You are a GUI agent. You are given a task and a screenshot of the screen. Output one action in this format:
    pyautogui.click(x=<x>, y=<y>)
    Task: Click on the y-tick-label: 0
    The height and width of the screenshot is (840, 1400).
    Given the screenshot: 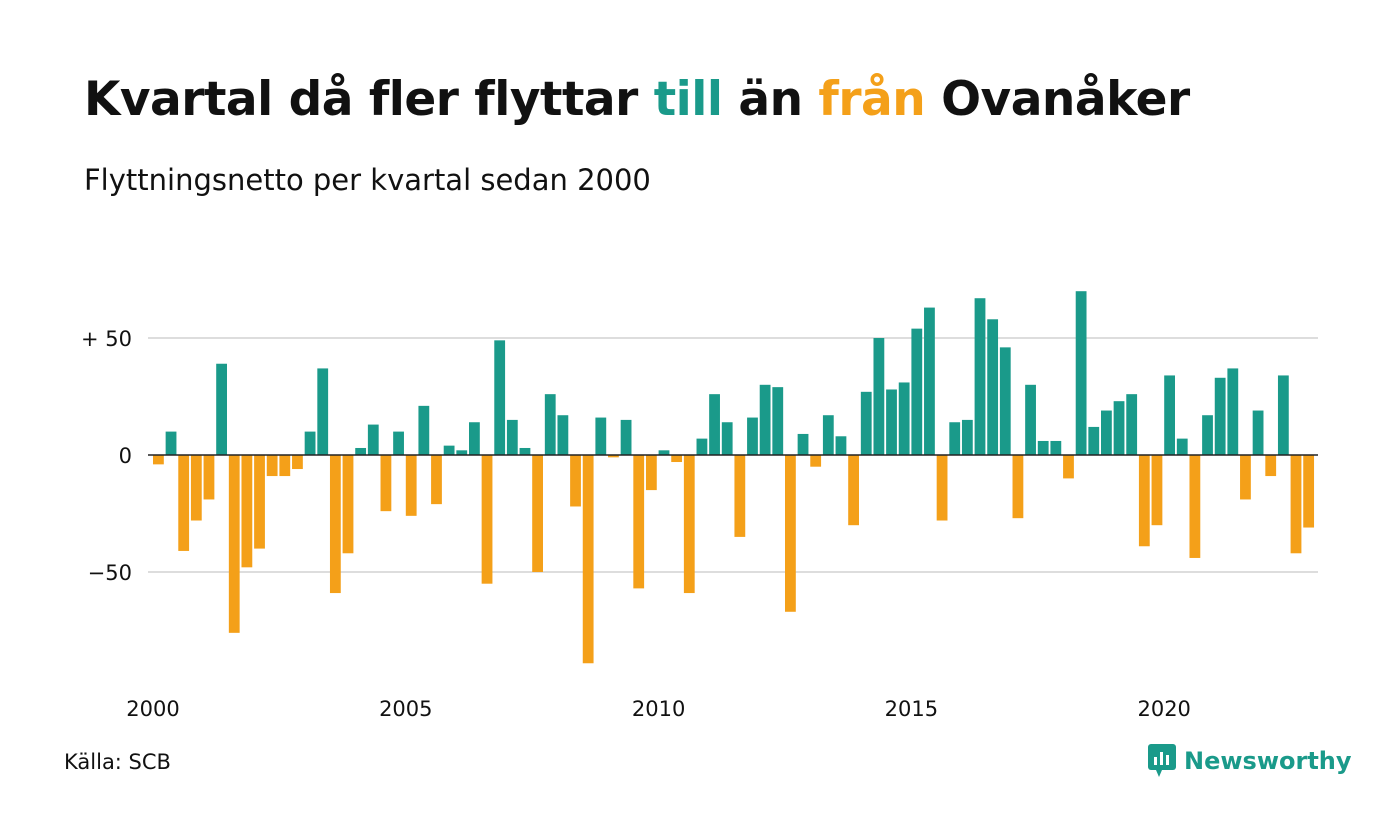 What is the action you would take?
    pyautogui.click(x=125, y=456)
    